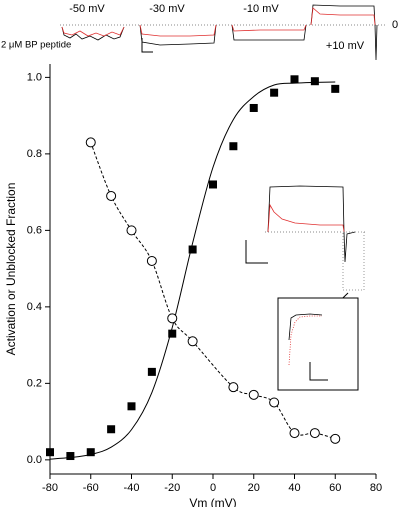 The height and width of the screenshot is (507, 400). What do you see at coordinates (34, 77) in the screenshot?
I see `y-tick-label: 1.0` at bounding box center [34, 77].